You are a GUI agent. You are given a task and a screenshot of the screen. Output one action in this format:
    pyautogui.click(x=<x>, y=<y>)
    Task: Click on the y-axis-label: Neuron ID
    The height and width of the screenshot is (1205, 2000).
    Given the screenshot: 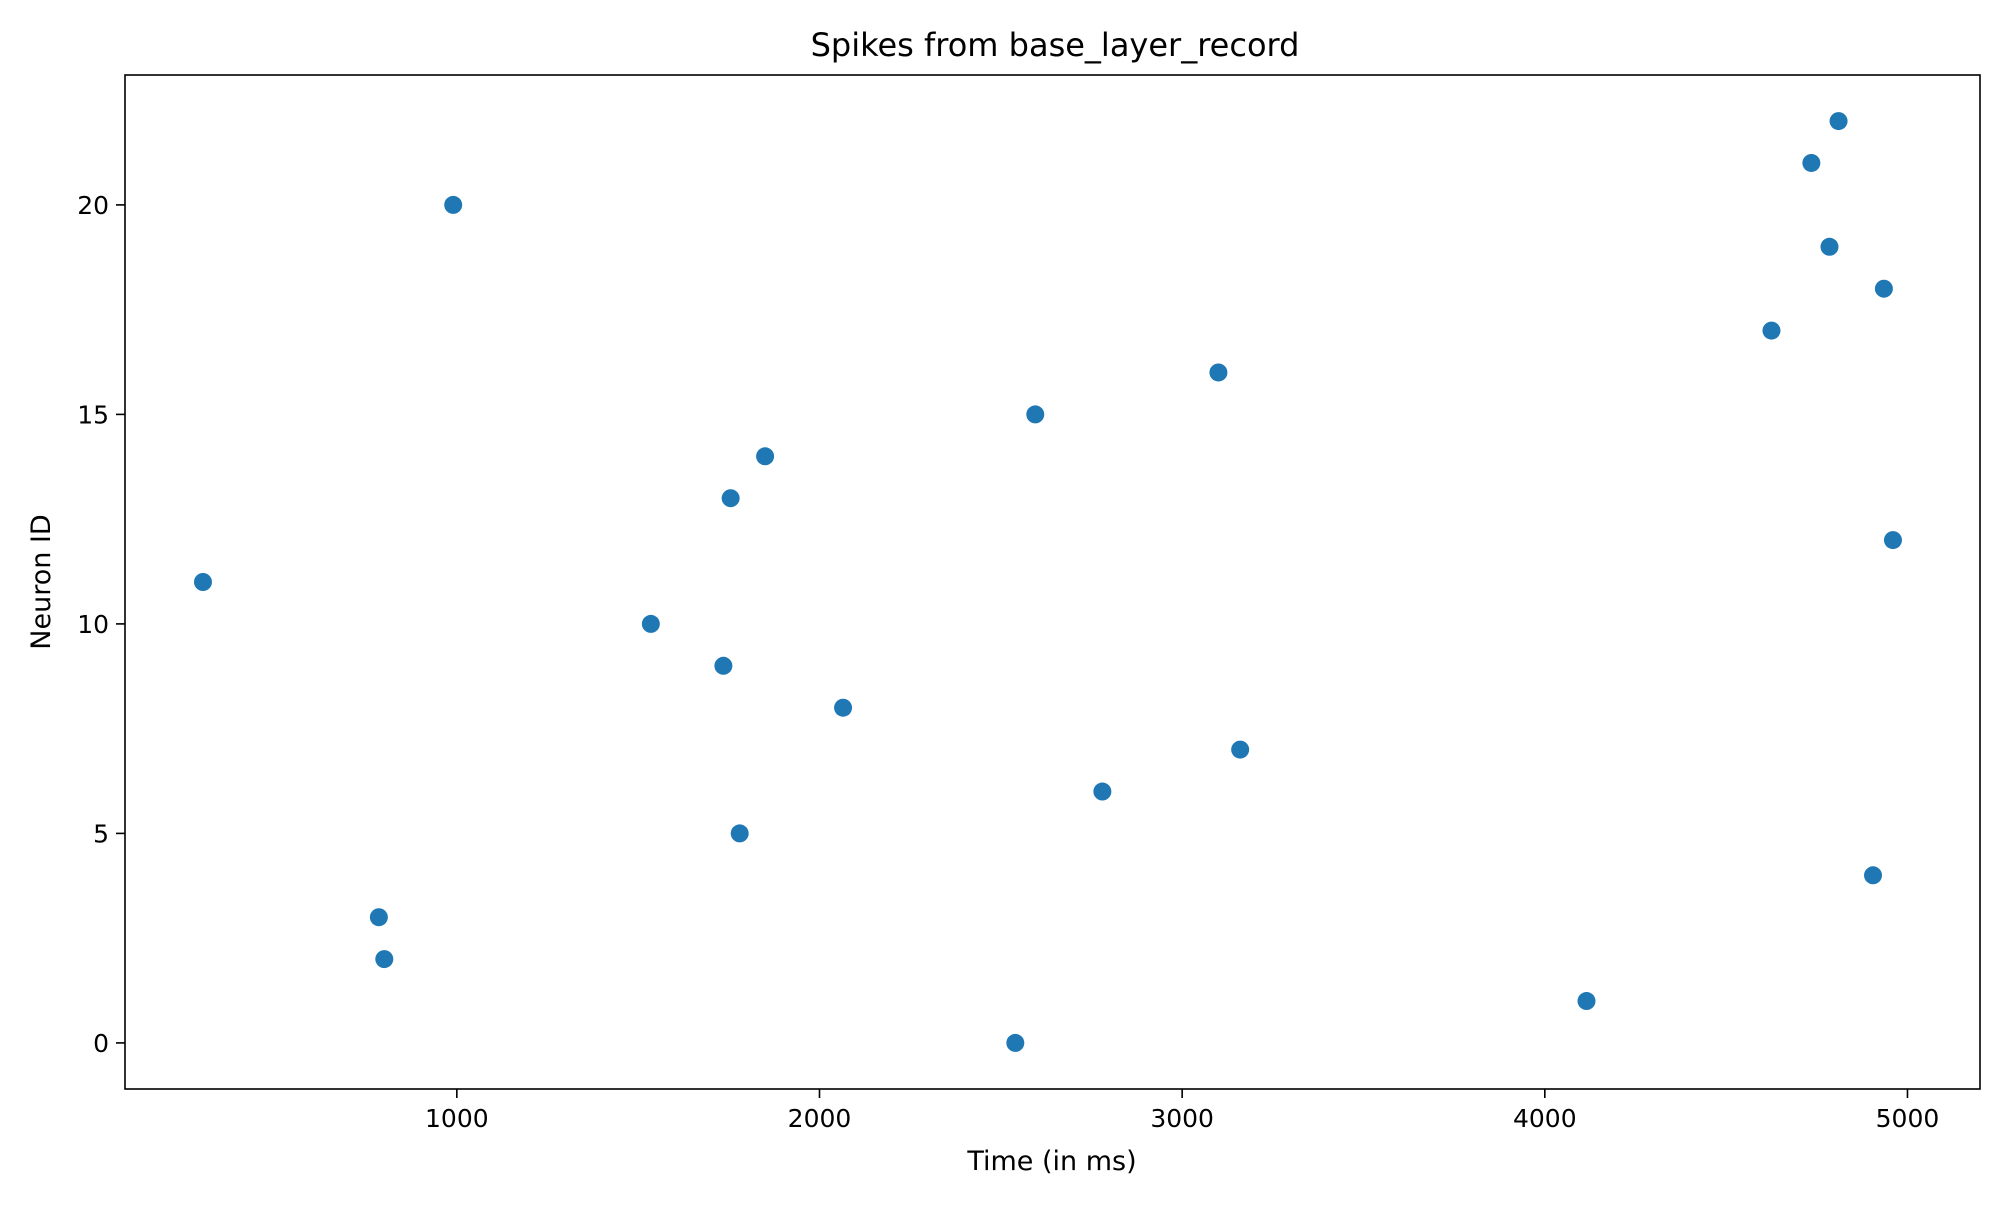 What is the action you would take?
    pyautogui.click(x=41, y=581)
    